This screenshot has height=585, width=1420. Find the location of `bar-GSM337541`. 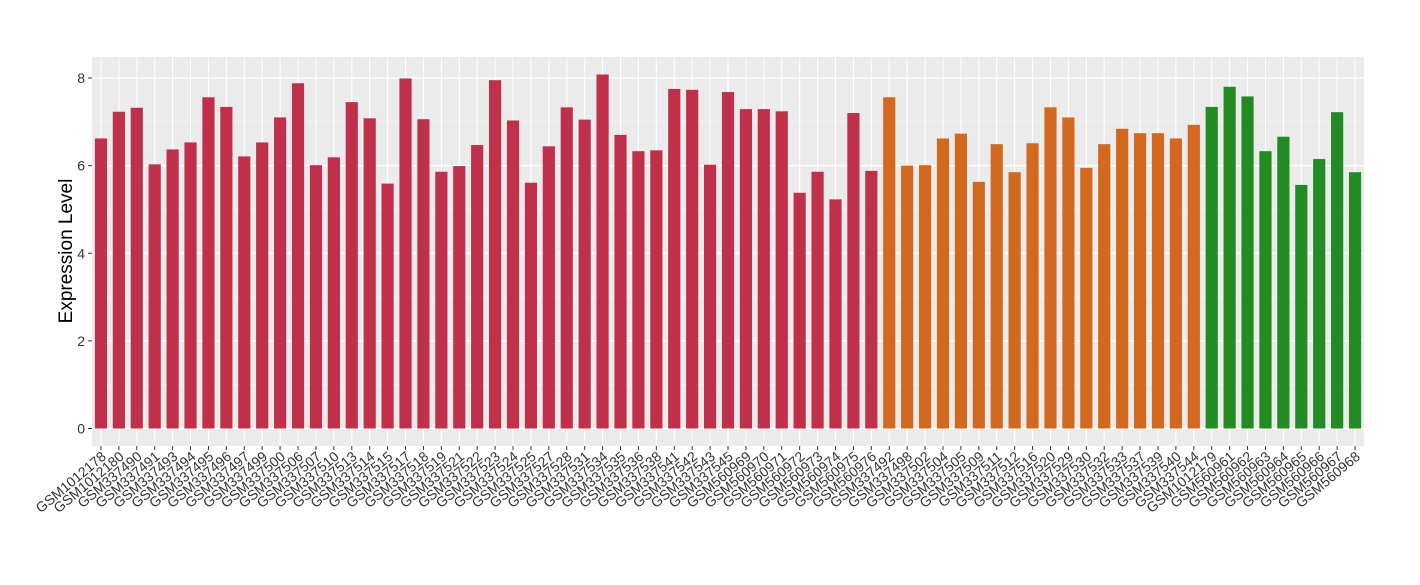

bar-GSM337541 is located at coordinates (674, 258).